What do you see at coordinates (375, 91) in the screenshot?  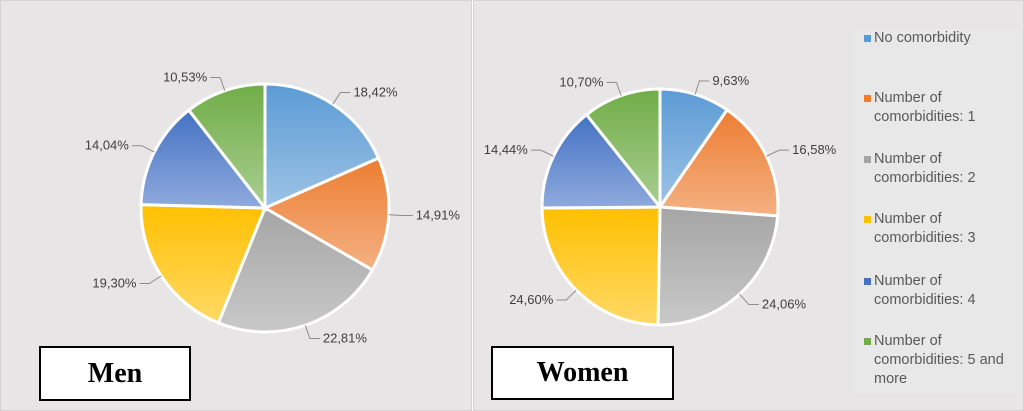 I see `men-data-label-0: 18,42%` at bounding box center [375, 91].